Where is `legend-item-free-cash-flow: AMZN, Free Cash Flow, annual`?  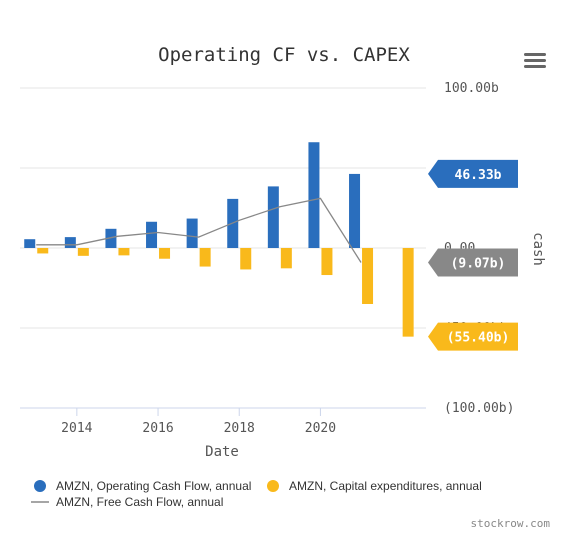 legend-item-free-cash-flow: AMZN, Free Cash Flow, annual is located at coordinates (127, 502).